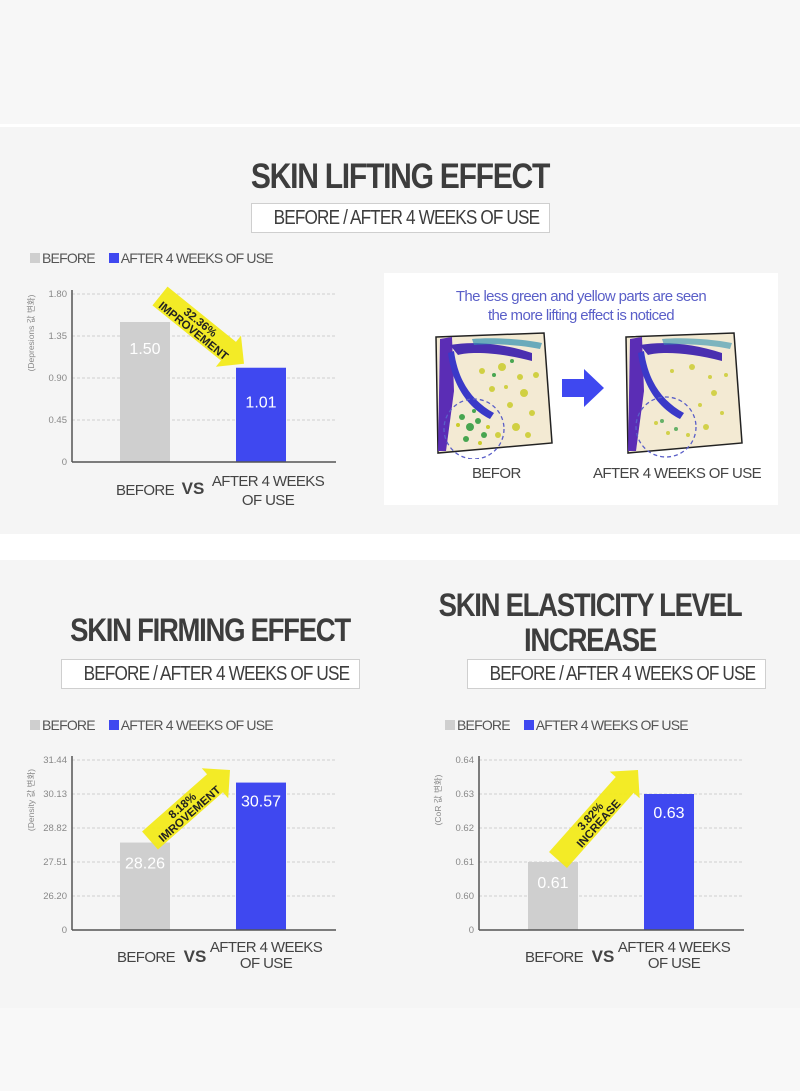 Image resolution: width=800 pixels, height=1091 pixels. What do you see at coordinates (406, 218) in the screenshot?
I see `lifting-subtitle-text: BEFORE / AFTER 4 WEEKS OF USE` at bounding box center [406, 218].